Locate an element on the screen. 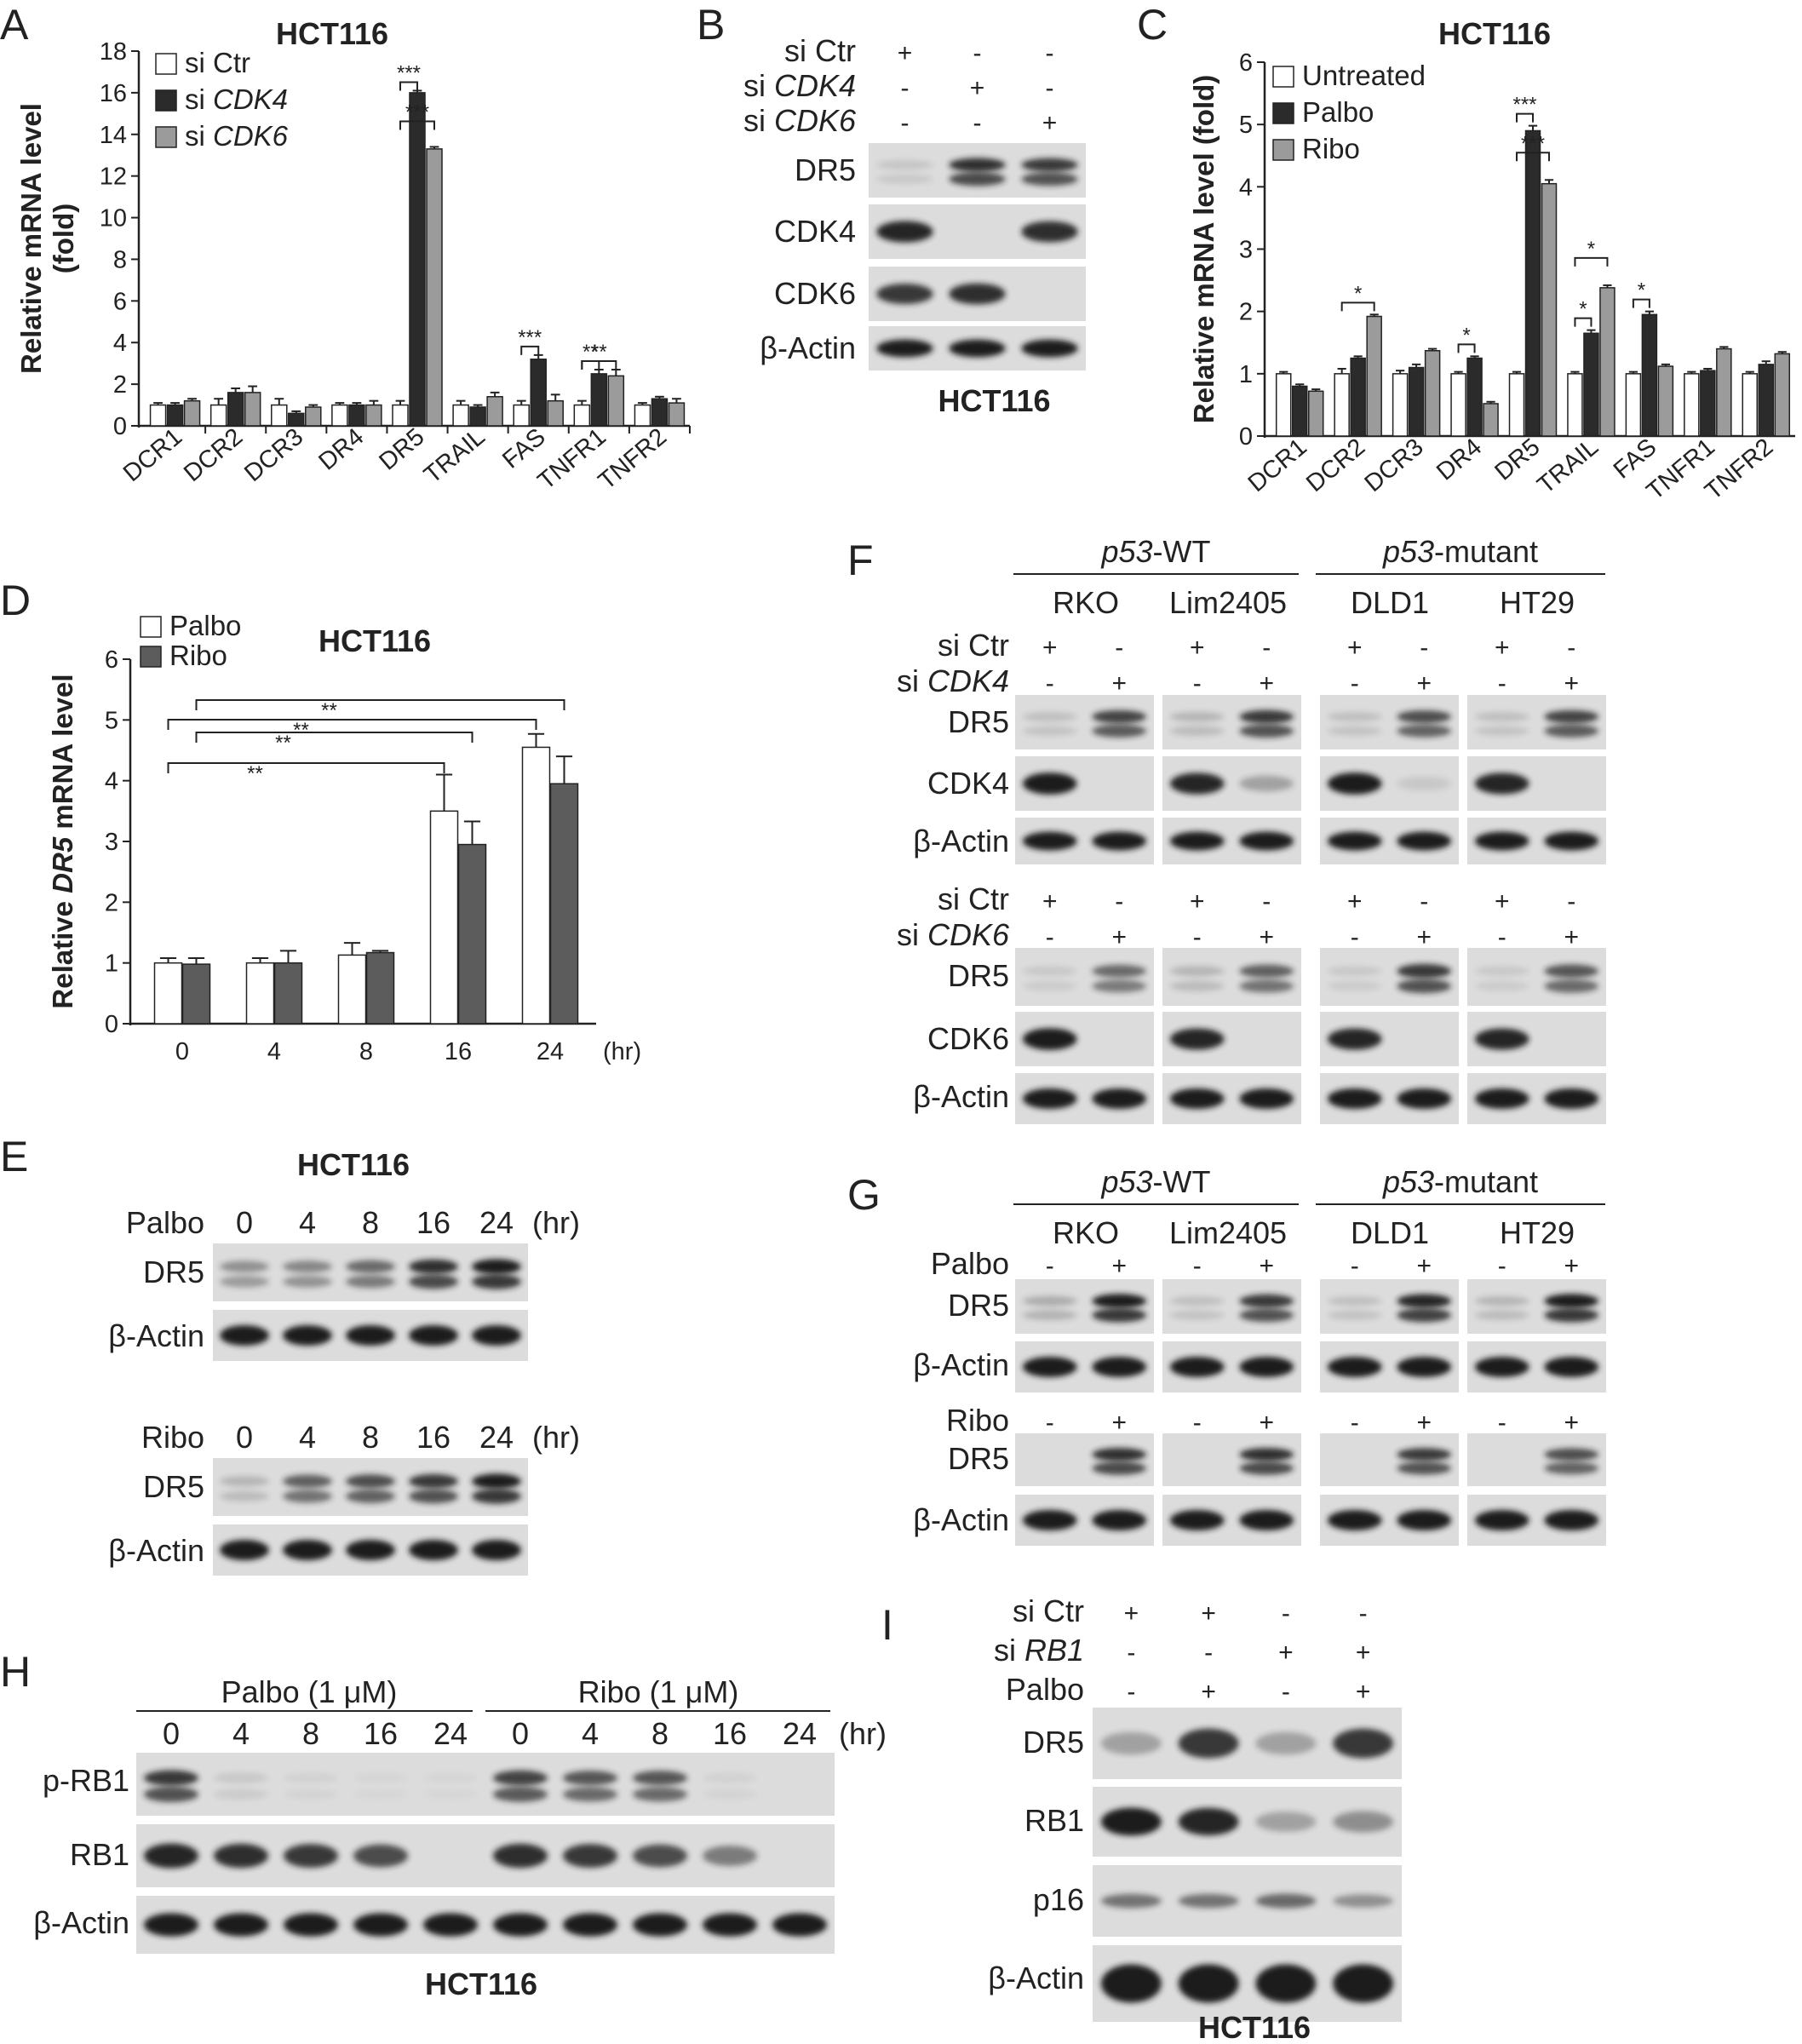 The width and height of the screenshot is (1802, 2044). blot-b-condition-label-part-0: si Ctr is located at coordinates (820, 50).